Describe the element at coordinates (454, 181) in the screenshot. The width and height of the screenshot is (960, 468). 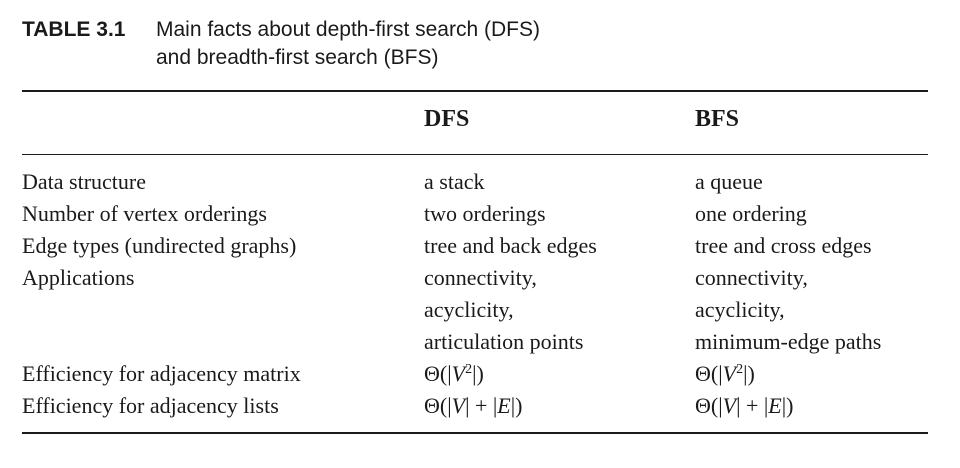
I see `dfs-cell: a stack` at that location.